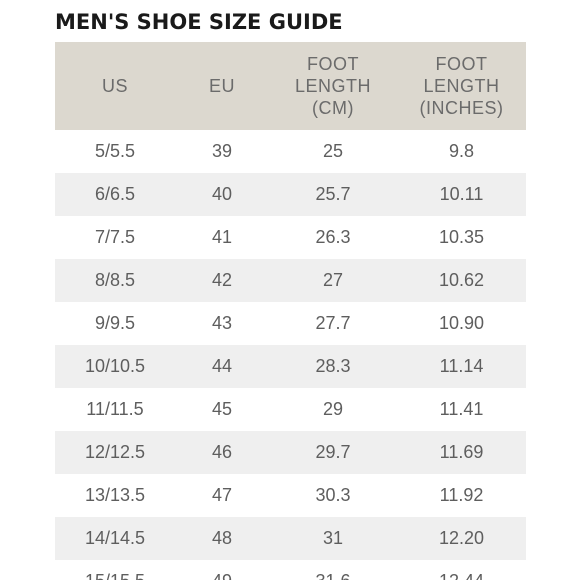 The image size is (580, 580). Describe the element at coordinates (333, 151) in the screenshot. I see `cell-cm: 25` at that location.